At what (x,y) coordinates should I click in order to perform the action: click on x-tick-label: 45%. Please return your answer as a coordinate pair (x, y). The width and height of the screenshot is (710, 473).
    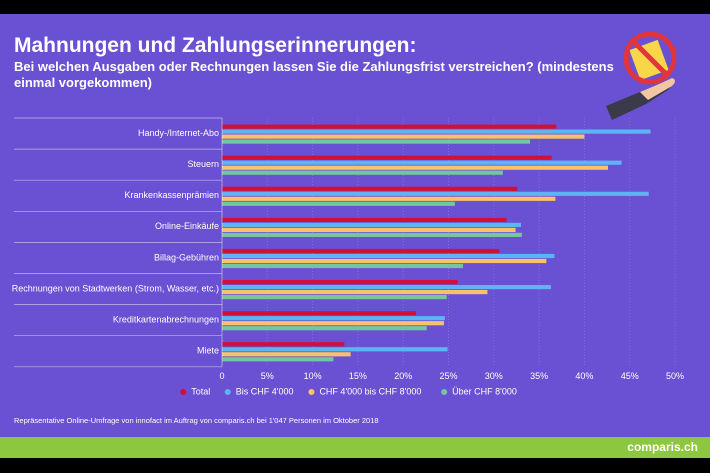
    Looking at the image, I should click on (630, 376).